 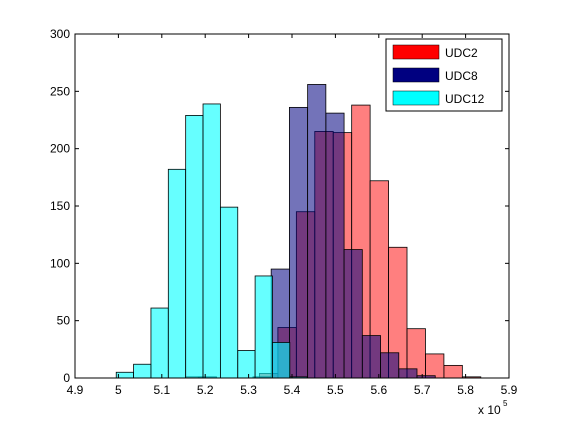 What do you see at coordinates (378, 390) in the screenshot?
I see `x-tick-label: 5.6` at bounding box center [378, 390].